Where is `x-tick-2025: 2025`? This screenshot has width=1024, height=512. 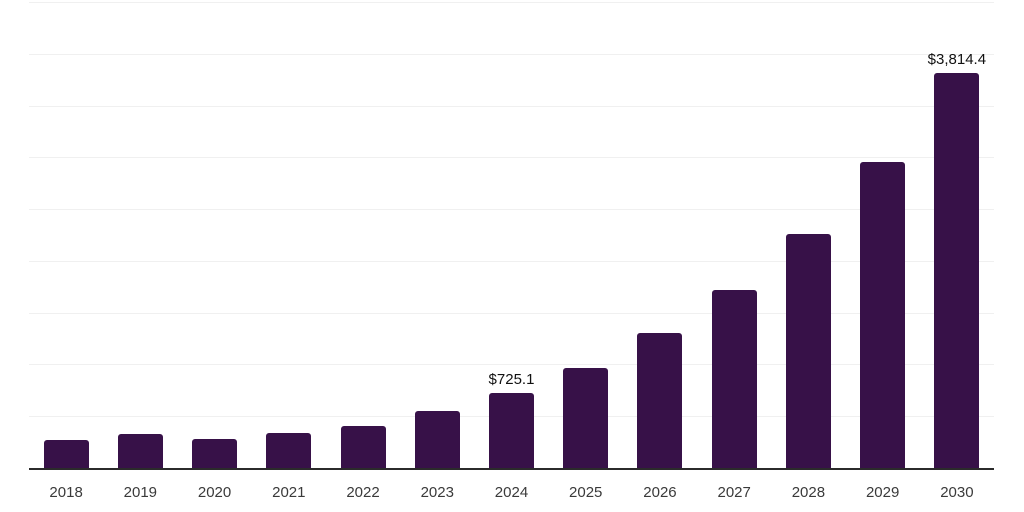
x-tick-2025: 2025 is located at coordinates (586, 492).